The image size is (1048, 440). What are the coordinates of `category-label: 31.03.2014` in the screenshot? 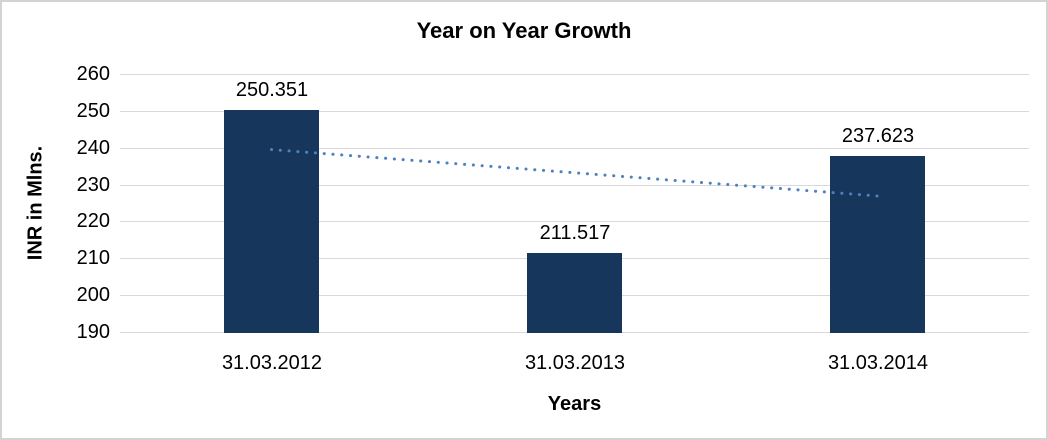 It's located at (878, 363).